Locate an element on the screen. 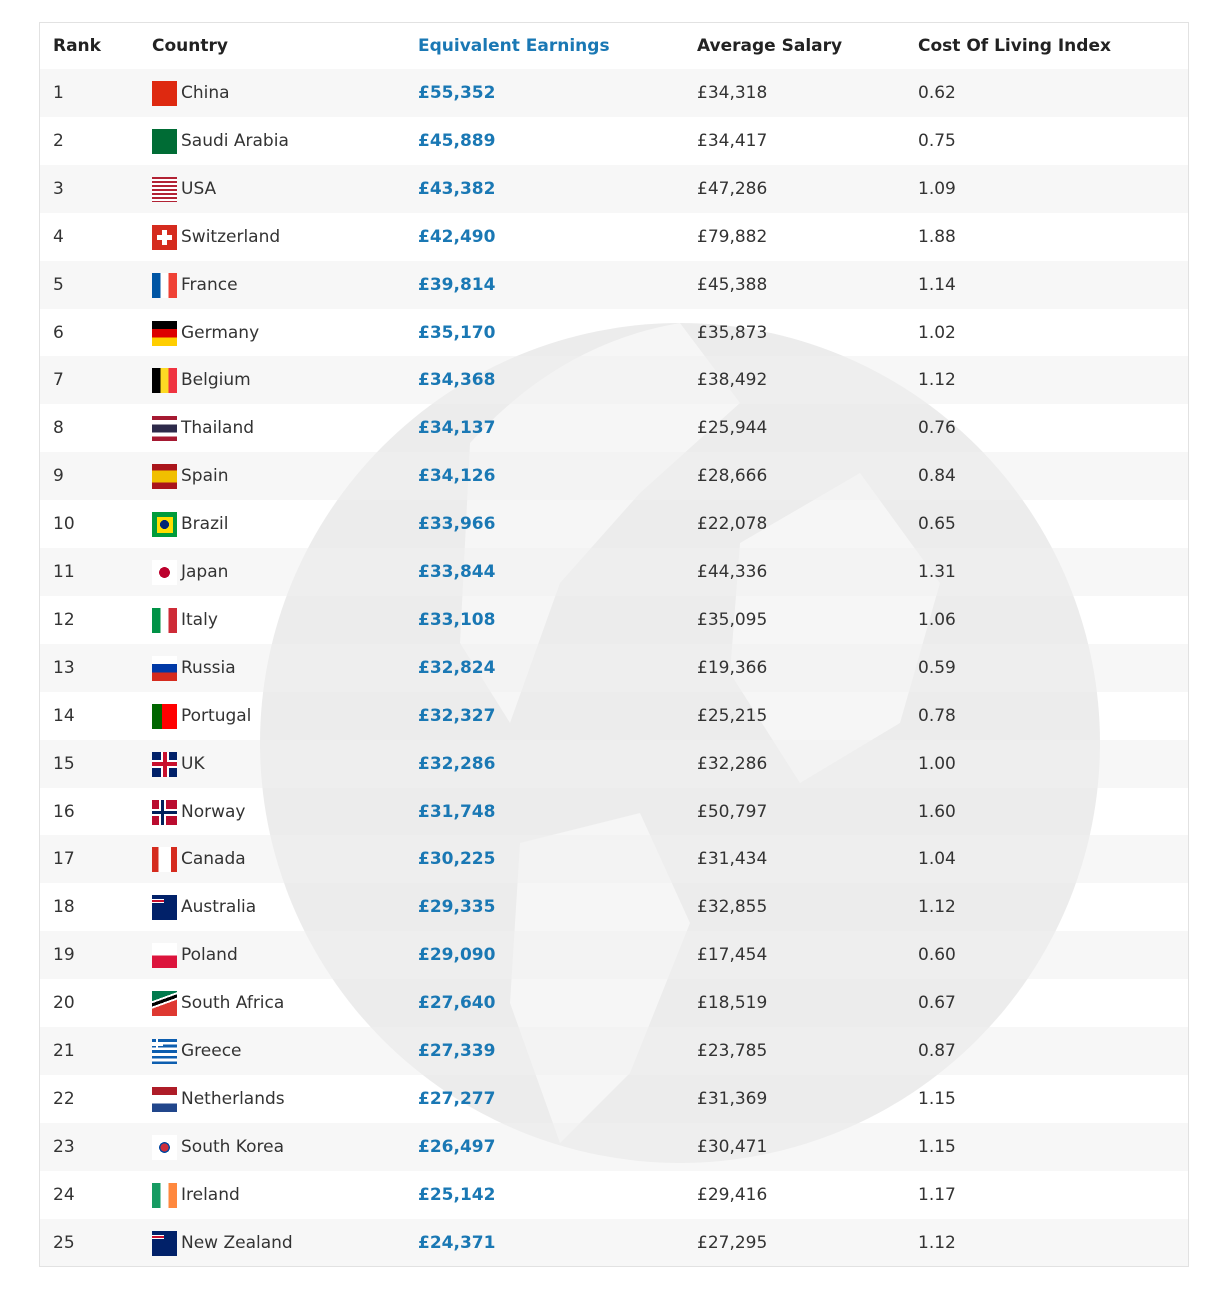  country: Belgium is located at coordinates (216, 380).